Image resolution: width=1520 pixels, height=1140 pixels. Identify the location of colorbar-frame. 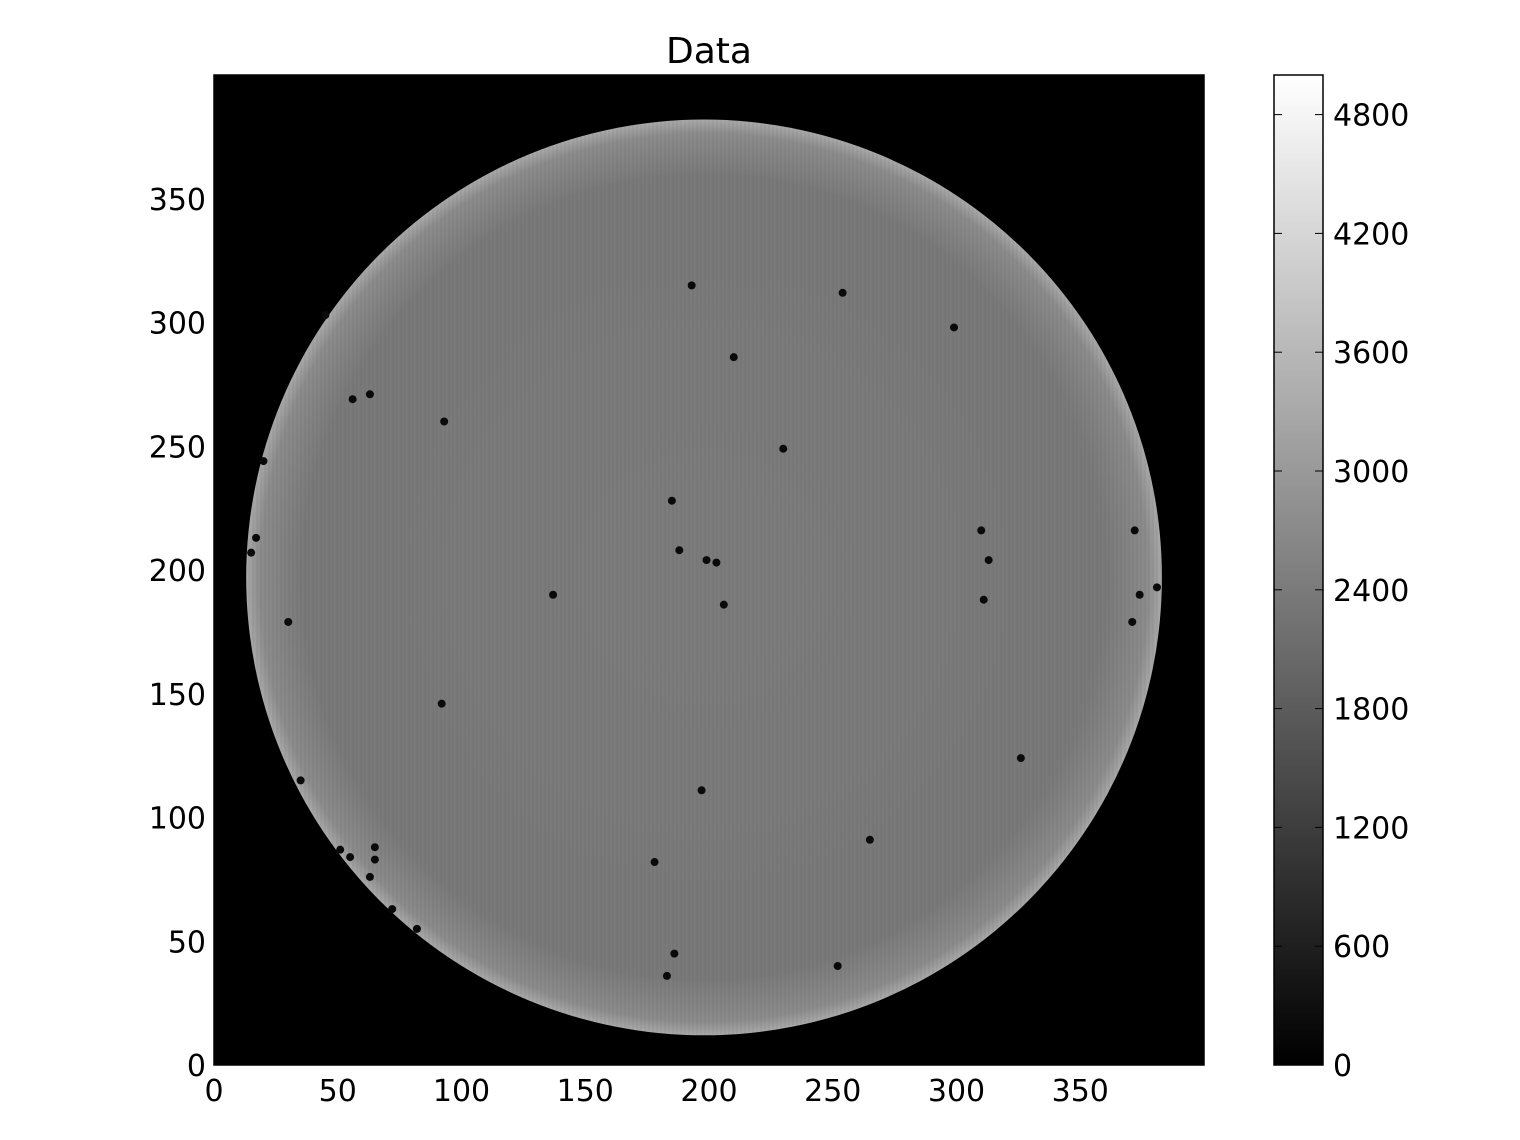
(1298, 570).